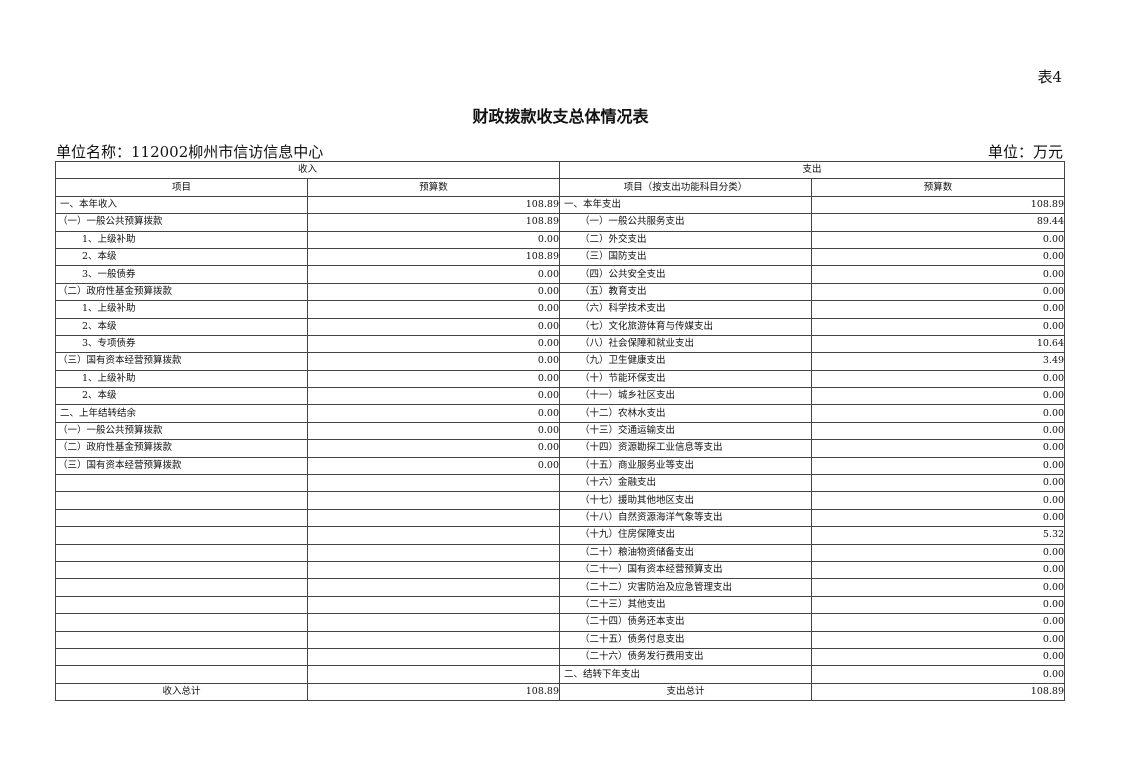 The image size is (1121, 760). Describe the element at coordinates (686, 639) in the screenshot. I see `expense-item-cell: （二十五）债务付息支出` at that location.